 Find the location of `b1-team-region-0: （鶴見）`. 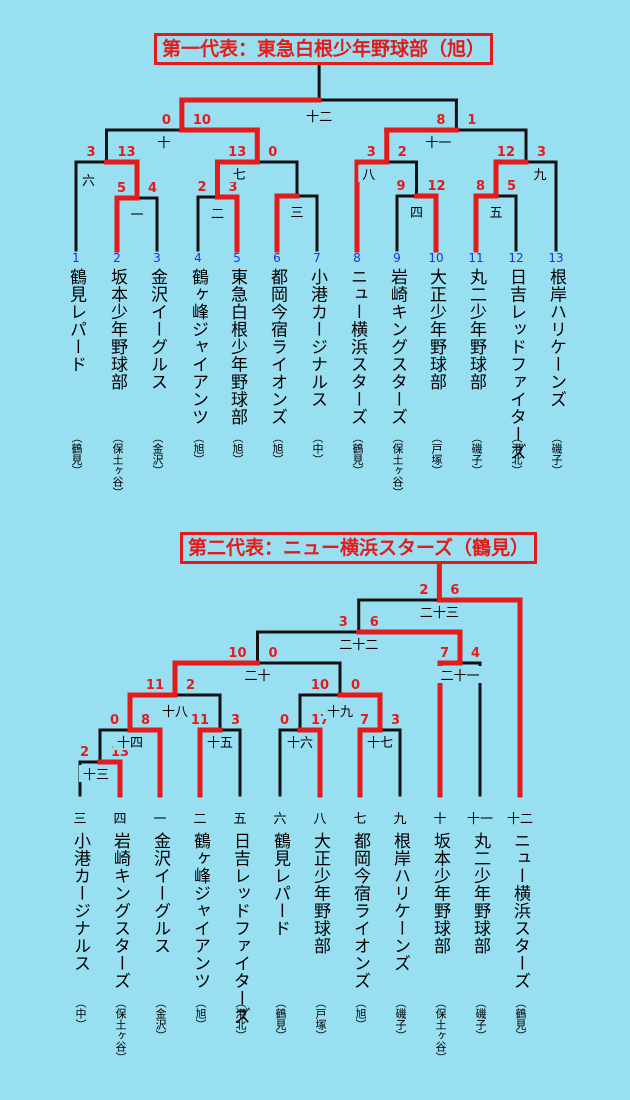

b1-team-region-0: （鶴見） is located at coordinates (76, 454).